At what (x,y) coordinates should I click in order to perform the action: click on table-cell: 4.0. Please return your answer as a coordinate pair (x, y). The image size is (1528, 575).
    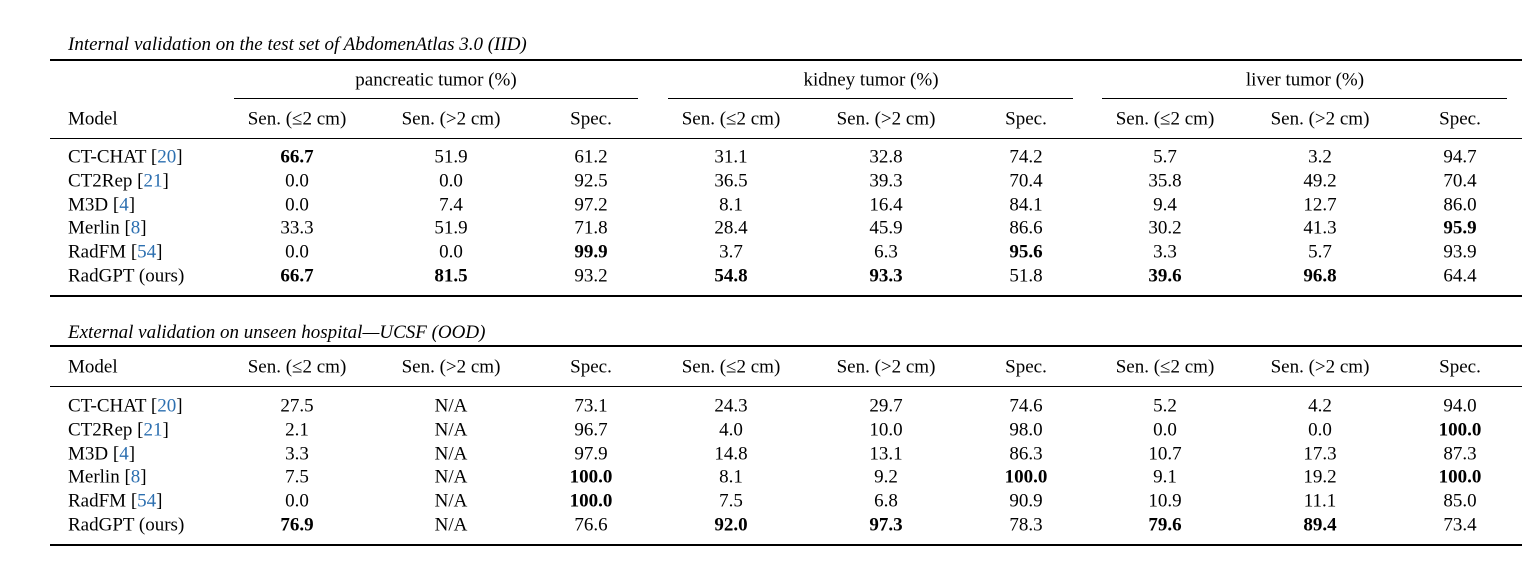
    Looking at the image, I should click on (731, 430).